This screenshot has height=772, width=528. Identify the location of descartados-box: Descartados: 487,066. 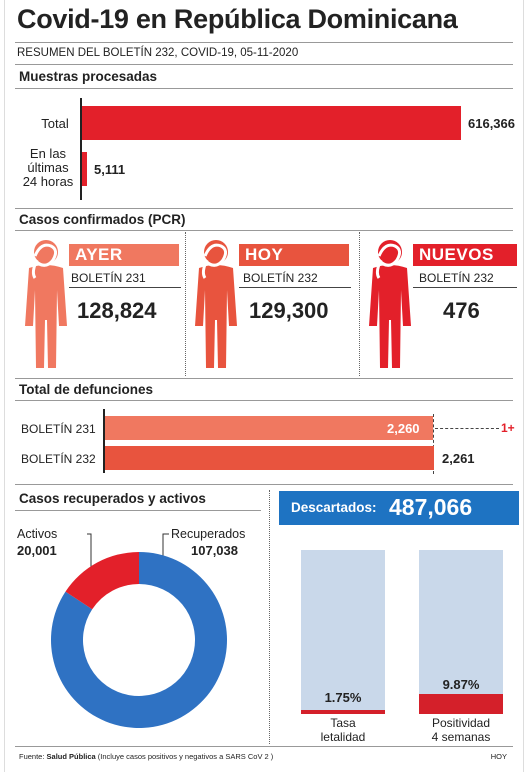
(399, 508).